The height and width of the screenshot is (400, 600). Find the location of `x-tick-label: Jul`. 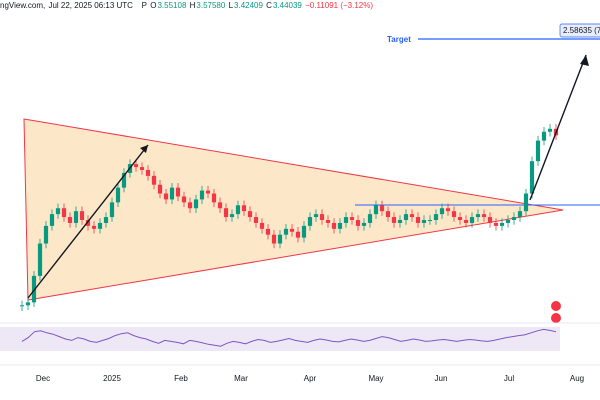

x-tick-label: Jul is located at coordinates (509, 378).